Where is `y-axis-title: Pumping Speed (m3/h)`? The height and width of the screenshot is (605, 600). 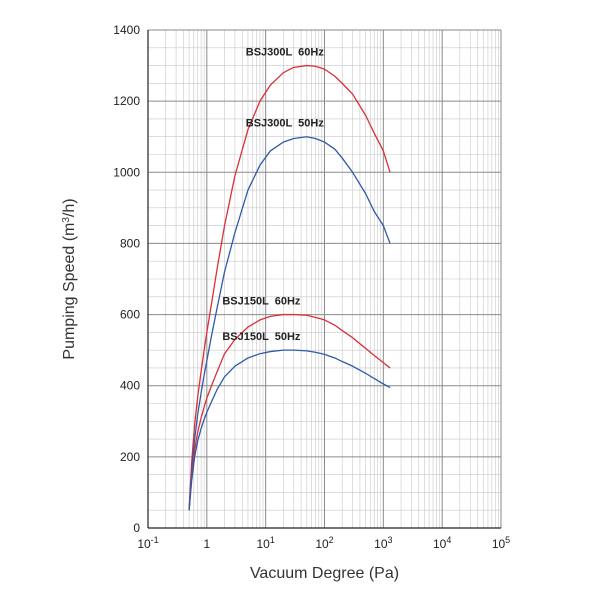
y-axis-title: Pumping Speed (m3/h) is located at coordinates (70, 278).